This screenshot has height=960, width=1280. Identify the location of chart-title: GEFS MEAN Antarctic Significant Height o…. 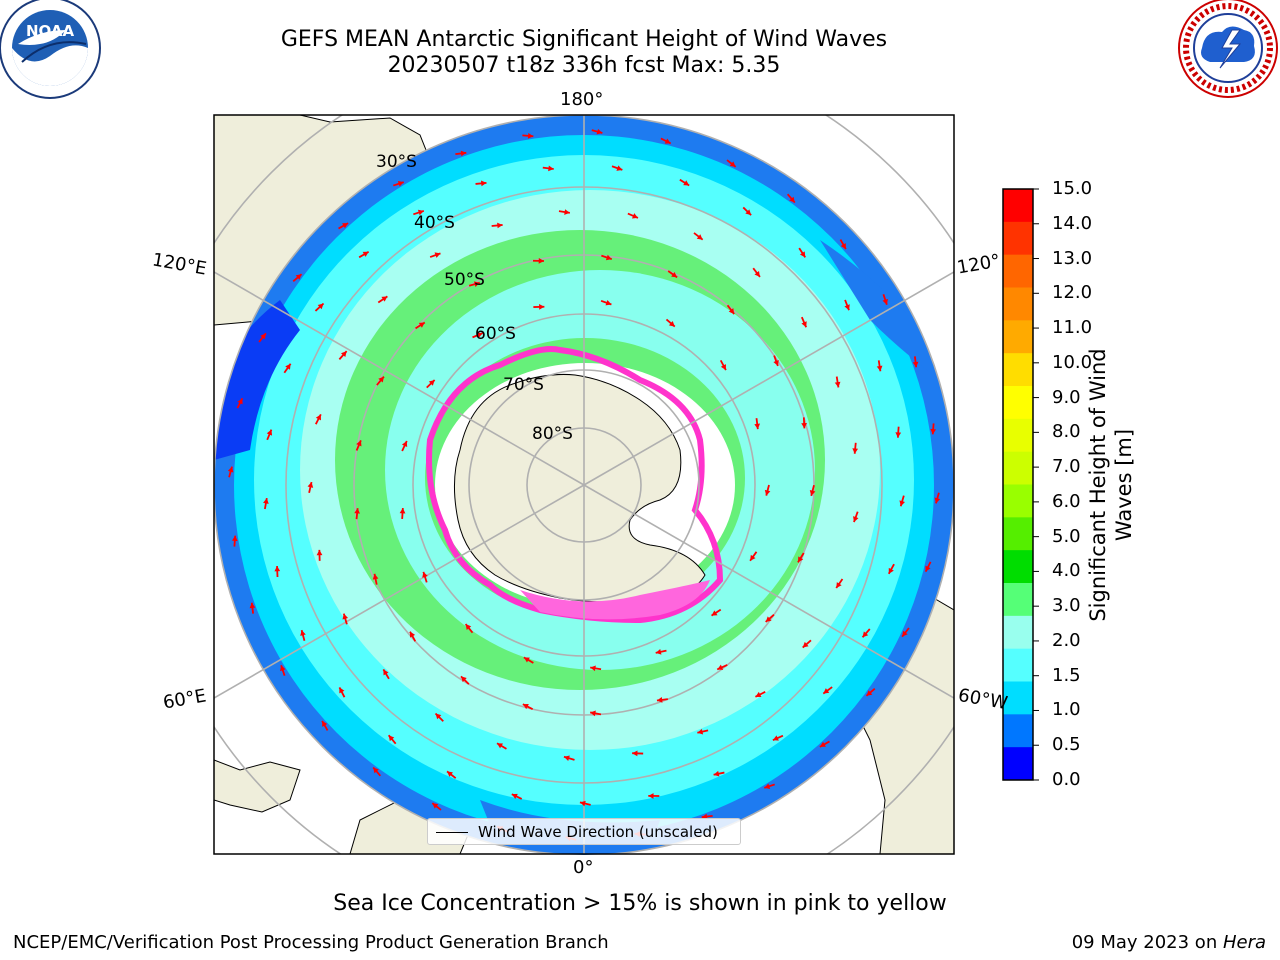
(584, 39).